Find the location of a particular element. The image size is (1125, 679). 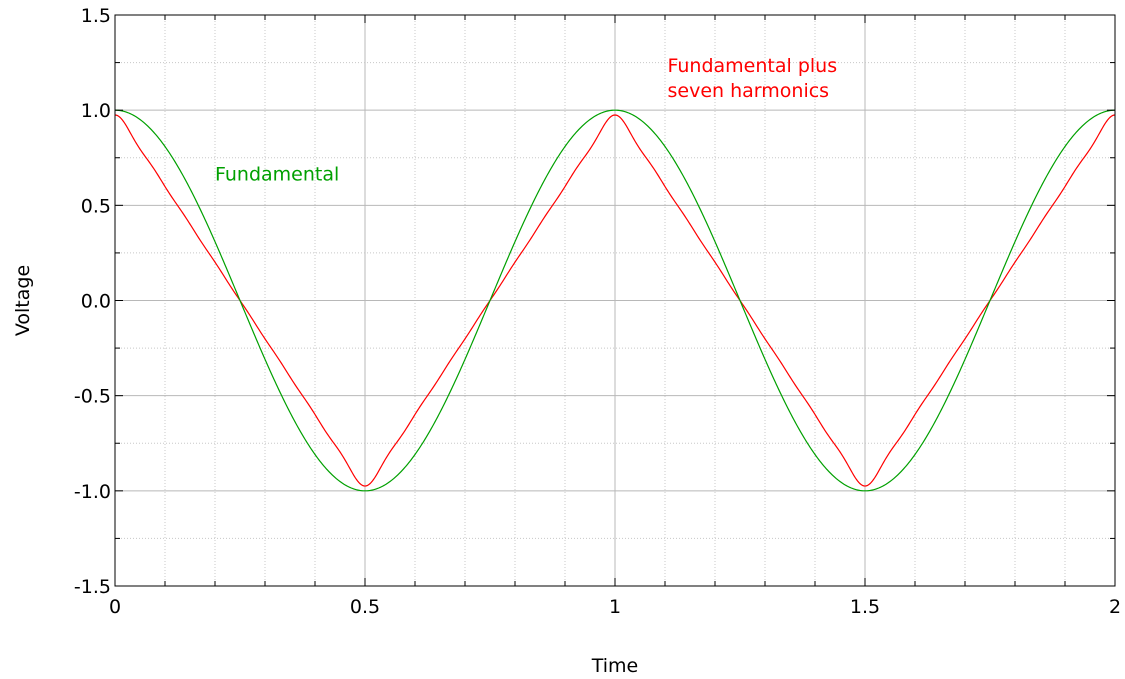

annotation-harmonics: seven harmonics is located at coordinates (749, 91).